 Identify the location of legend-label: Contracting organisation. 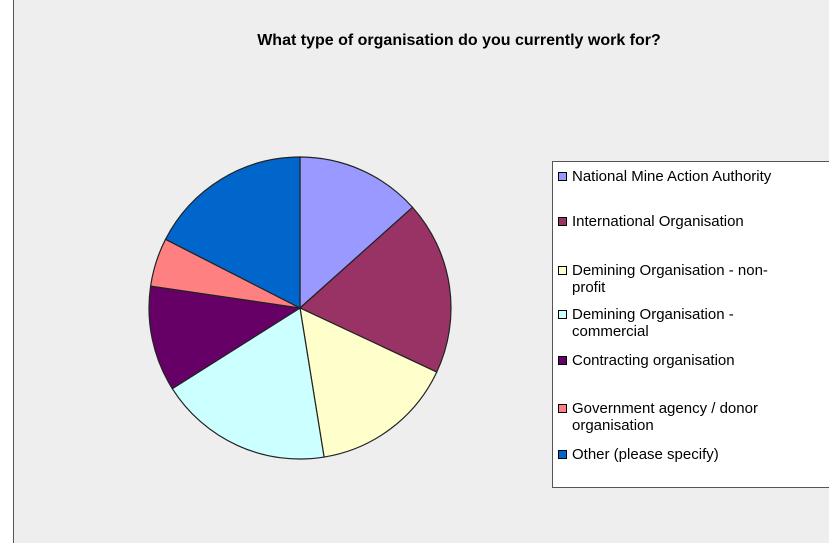
(653, 360).